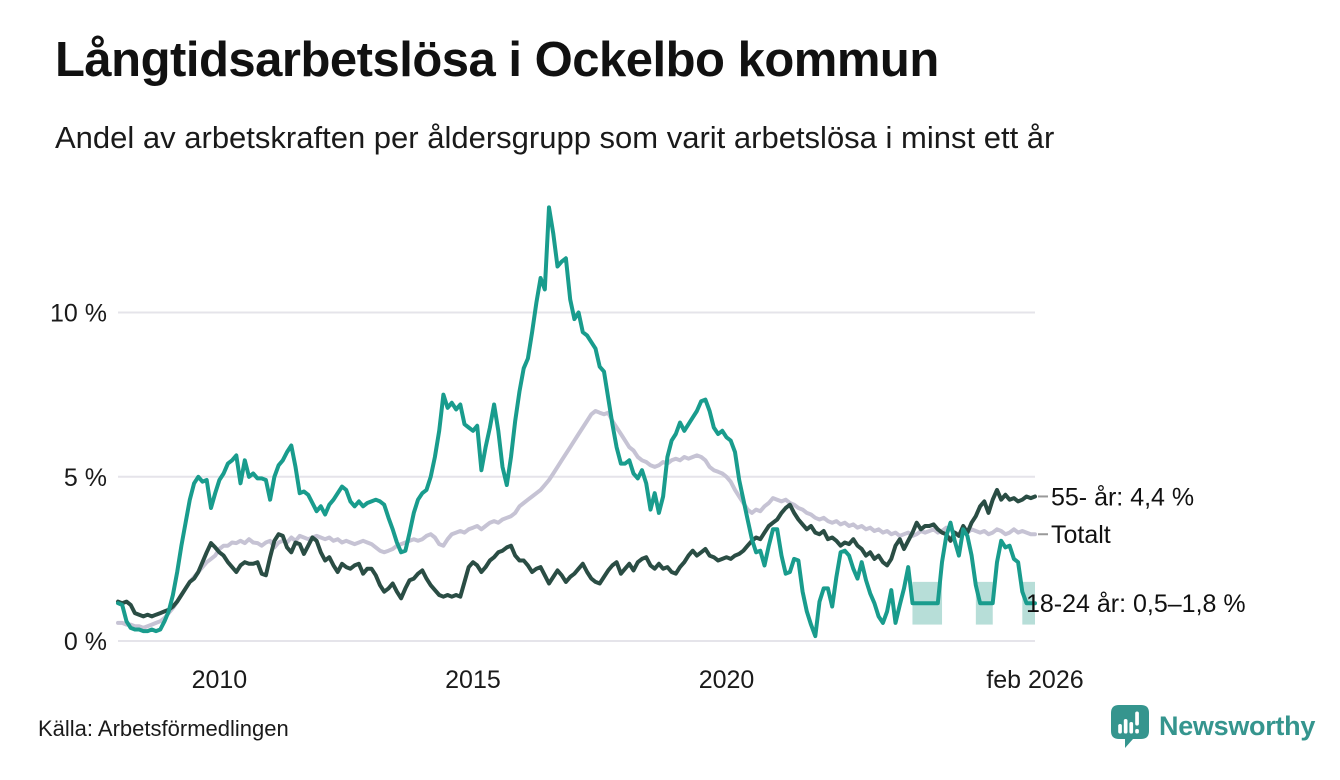 The height and width of the screenshot is (780, 1340). What do you see at coordinates (85, 642) in the screenshot?
I see `y-axis-tick-label: 0 %` at bounding box center [85, 642].